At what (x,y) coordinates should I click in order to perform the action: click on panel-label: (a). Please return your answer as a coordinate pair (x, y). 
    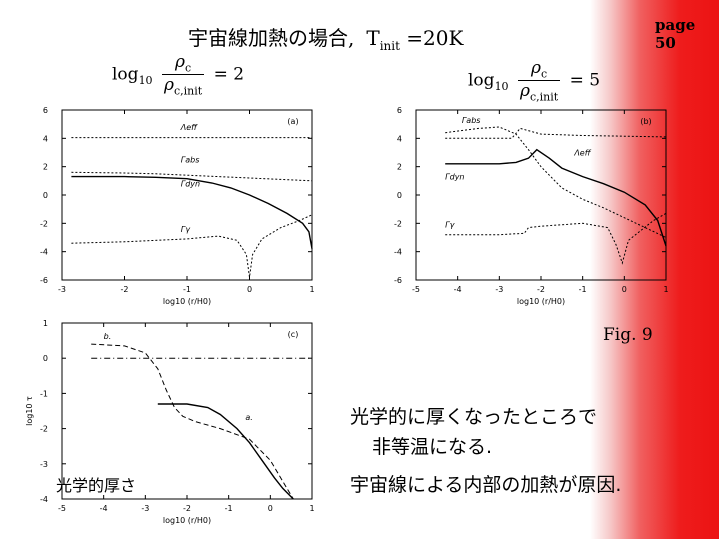
    Looking at the image, I should click on (292, 121).